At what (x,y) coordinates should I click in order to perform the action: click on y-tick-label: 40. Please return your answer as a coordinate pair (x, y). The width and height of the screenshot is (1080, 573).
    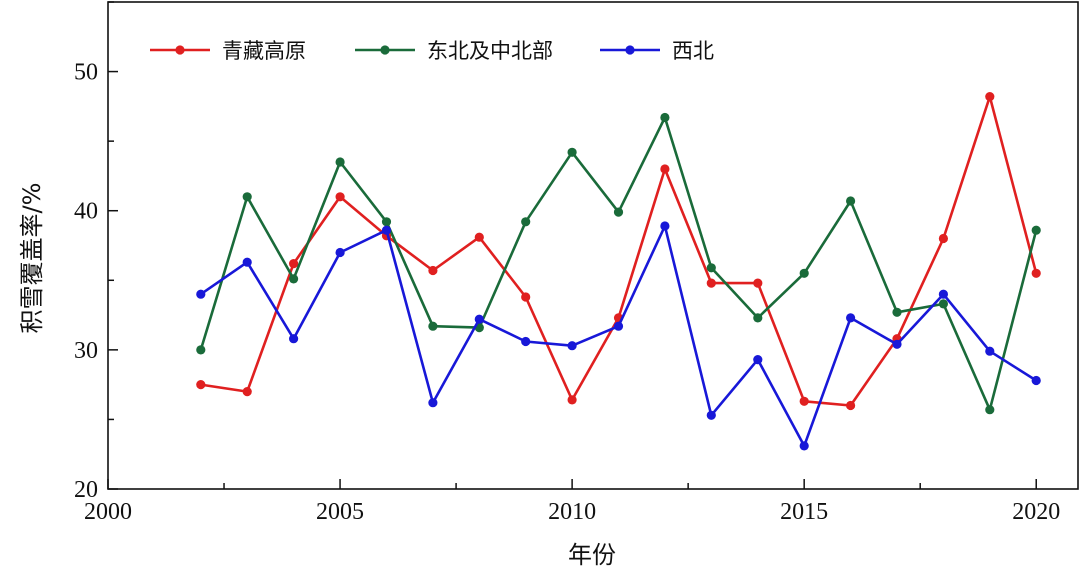
    Looking at the image, I should click on (86, 212).